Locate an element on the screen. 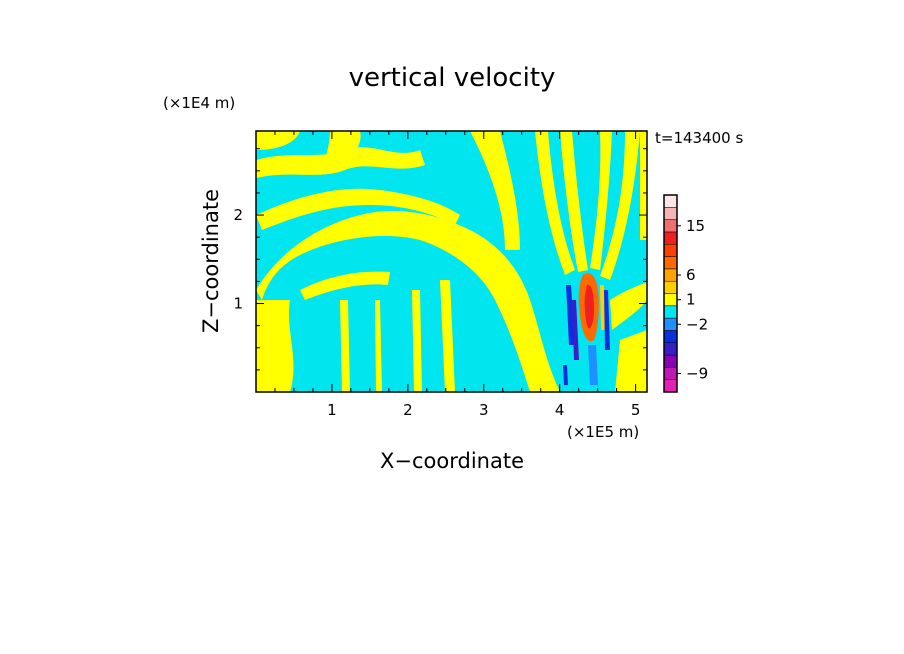 Image resolution: width=904 pixels, height=654 pixels. y-tick-label: 2 is located at coordinates (238, 215).